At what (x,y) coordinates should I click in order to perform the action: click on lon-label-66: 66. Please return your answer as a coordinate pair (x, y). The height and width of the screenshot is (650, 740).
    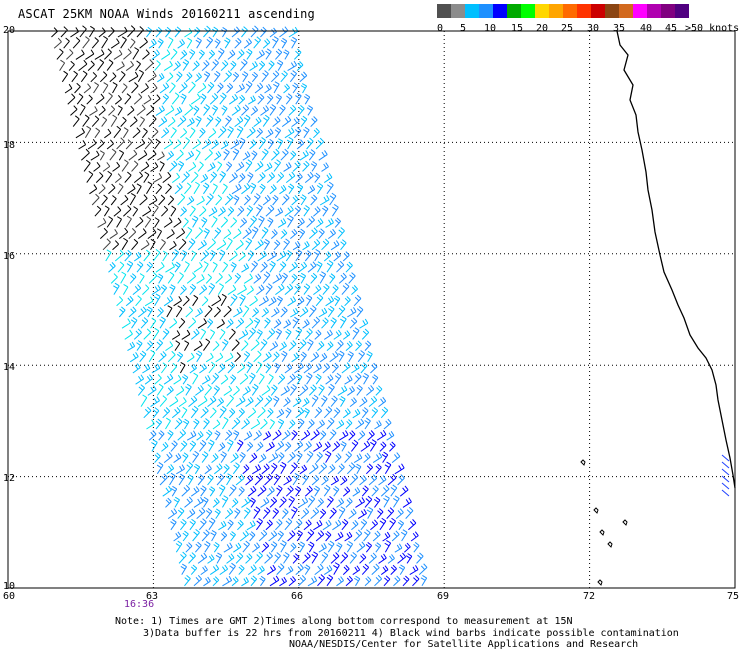
    Looking at the image, I should click on (297, 596).